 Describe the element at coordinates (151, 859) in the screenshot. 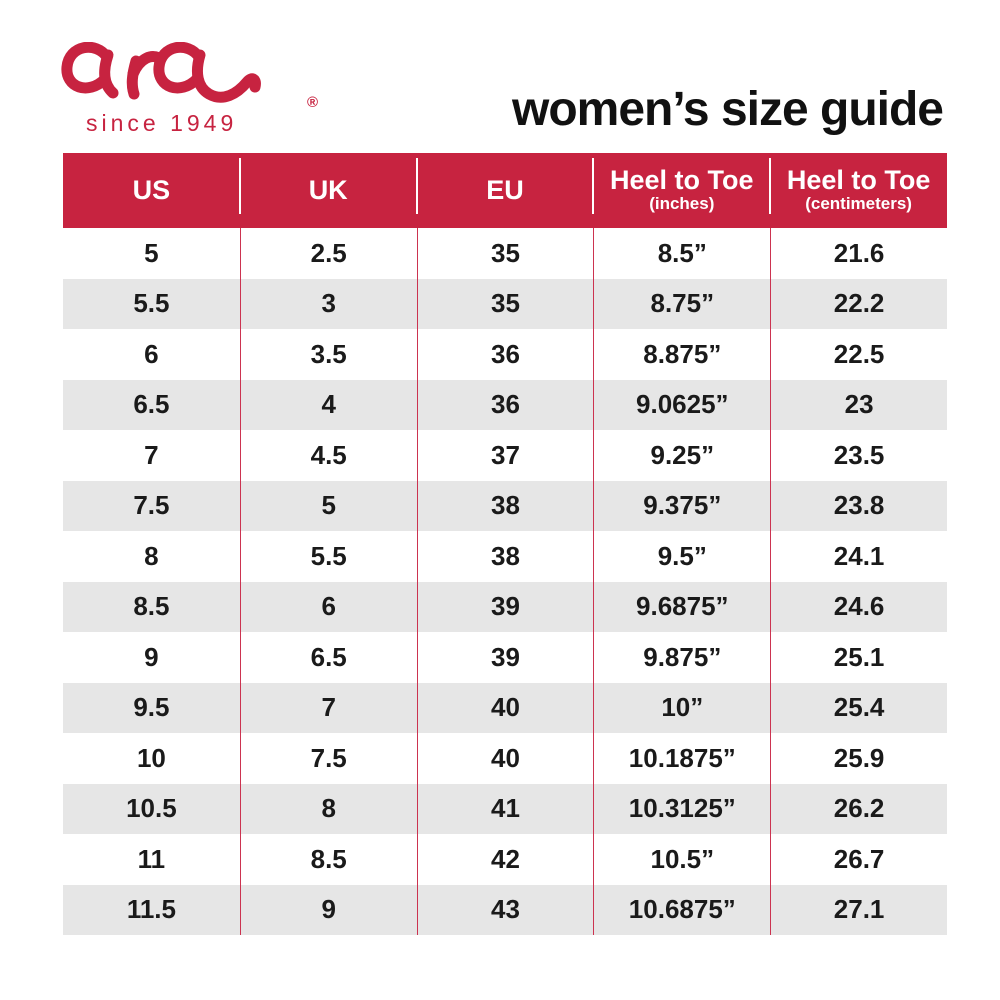

I see `size-cell: 11` at that location.